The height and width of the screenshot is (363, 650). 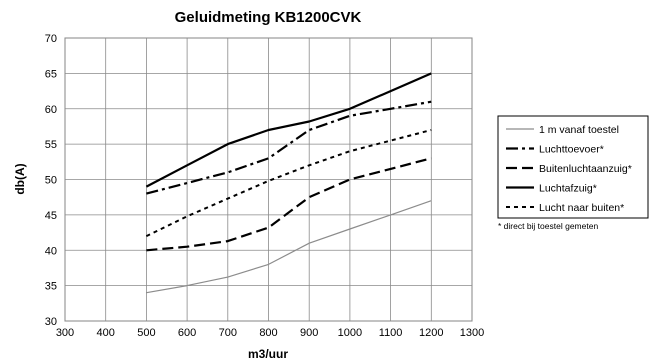 I want to click on chart-title: Geluidmeting KB1200CVK, so click(x=268, y=17).